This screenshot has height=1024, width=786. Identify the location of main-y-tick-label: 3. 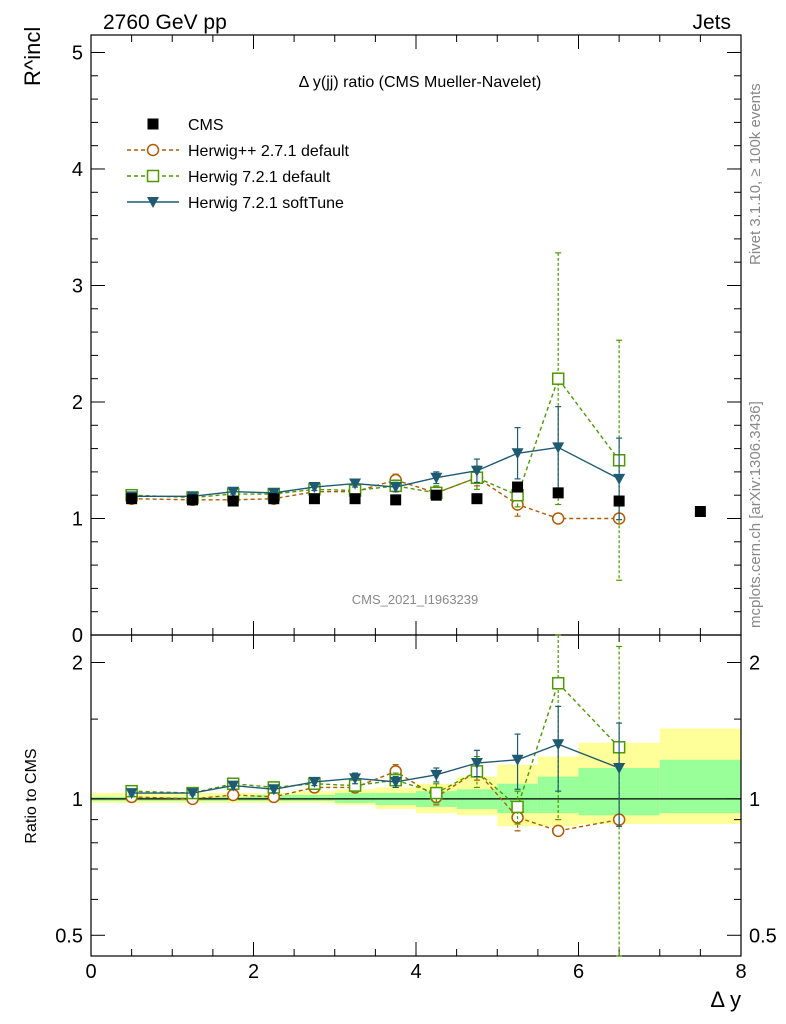
(77, 286).